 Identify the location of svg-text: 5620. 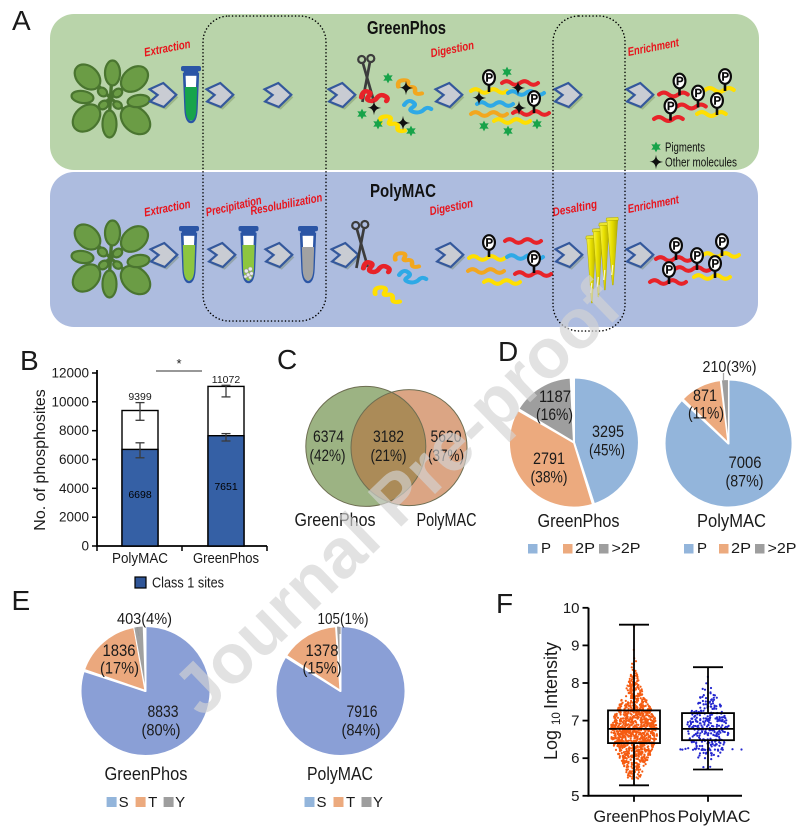
(446, 436).